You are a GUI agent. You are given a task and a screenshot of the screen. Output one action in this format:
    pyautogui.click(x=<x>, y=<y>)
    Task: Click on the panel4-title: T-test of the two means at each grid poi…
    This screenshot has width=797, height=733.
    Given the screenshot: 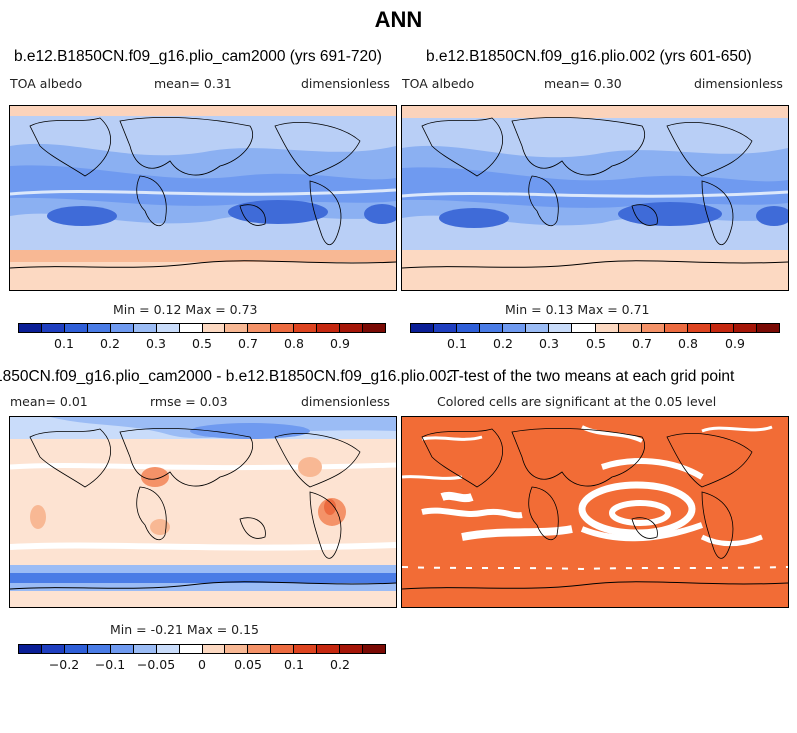 What is the action you would take?
    pyautogui.click(x=592, y=376)
    